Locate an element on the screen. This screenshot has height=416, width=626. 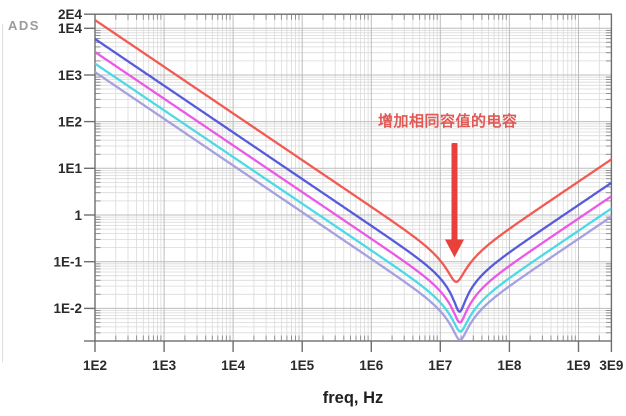
y-tick-label: 2E4 is located at coordinates (70, 14).